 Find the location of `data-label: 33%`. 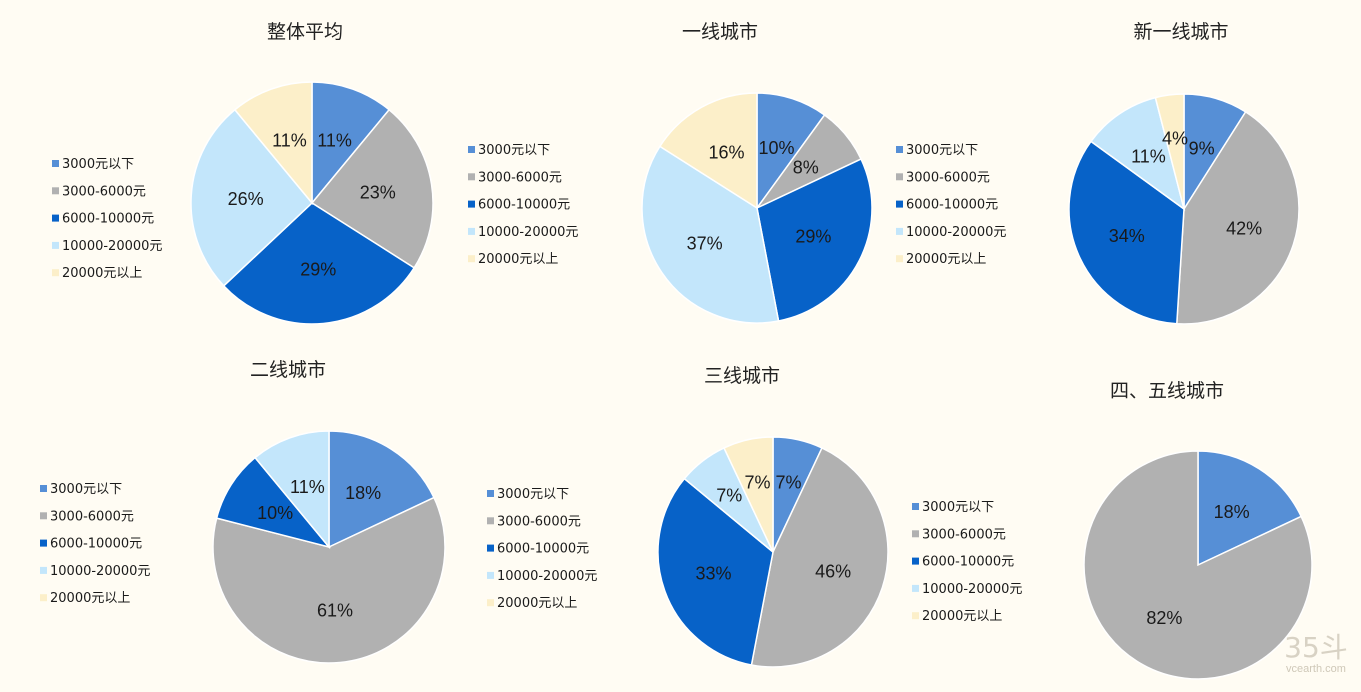

data-label: 33% is located at coordinates (713, 573).